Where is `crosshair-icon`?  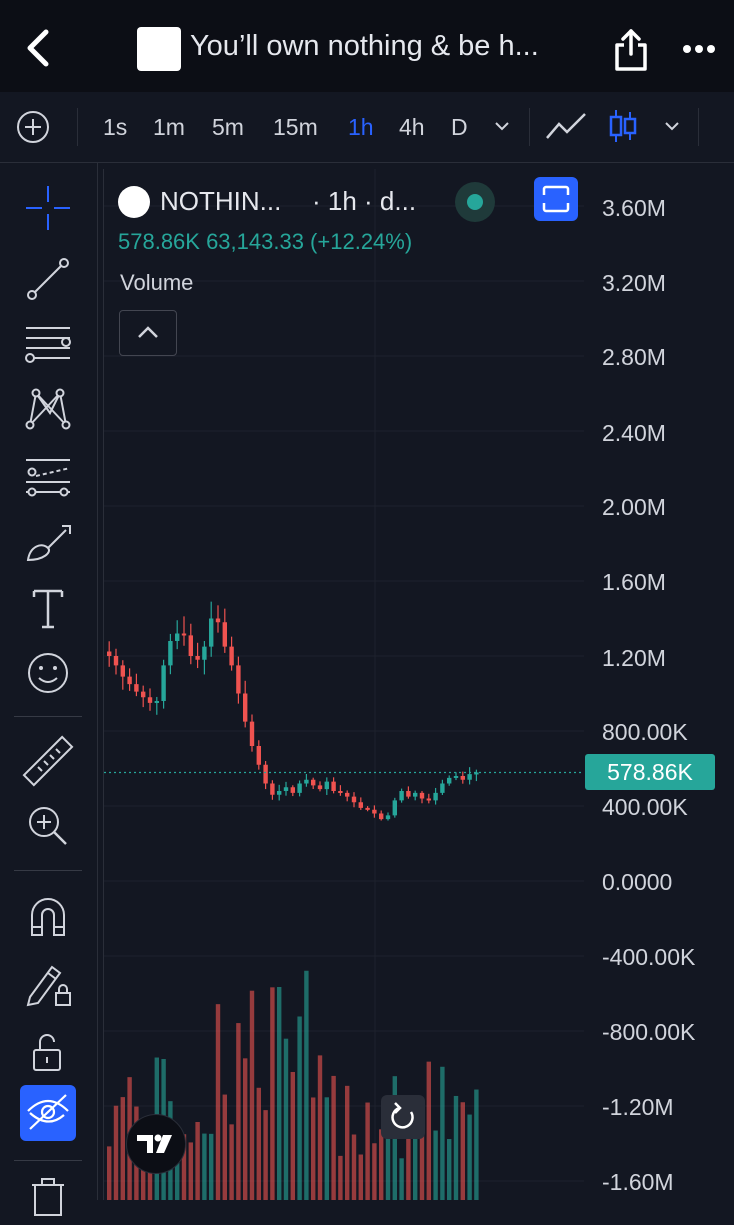
crosshair-icon is located at coordinates (48, 208).